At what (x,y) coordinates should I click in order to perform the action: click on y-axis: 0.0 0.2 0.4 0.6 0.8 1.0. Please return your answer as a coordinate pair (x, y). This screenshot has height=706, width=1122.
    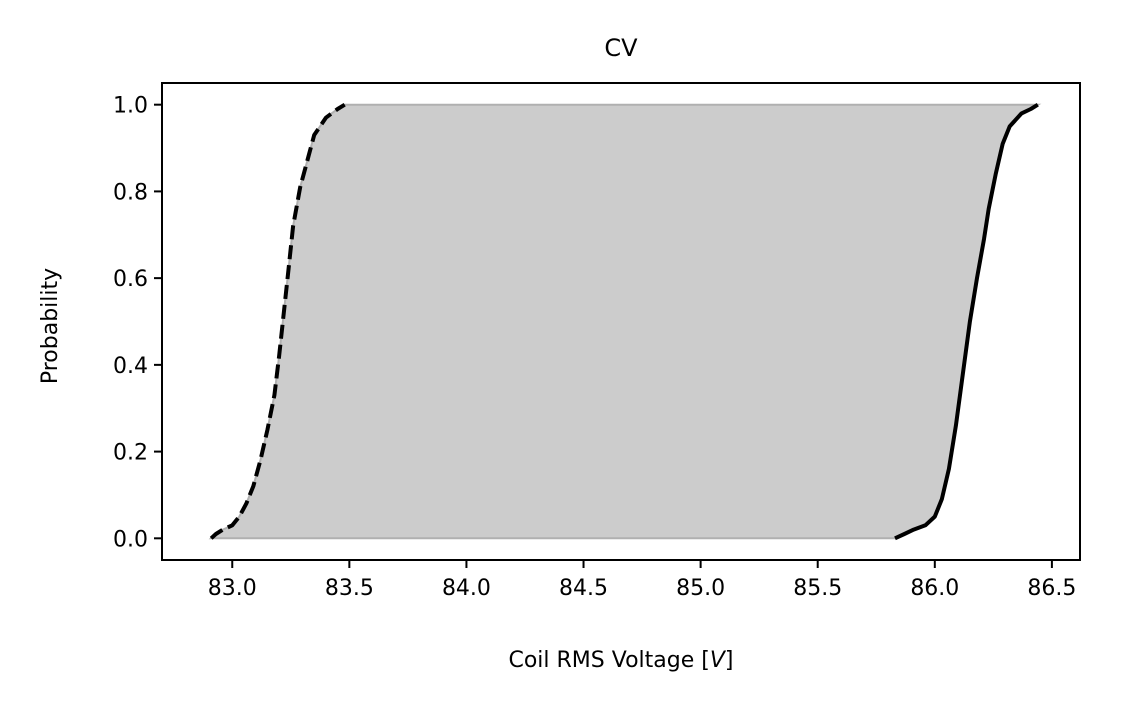
    Looking at the image, I should click on (137, 323).